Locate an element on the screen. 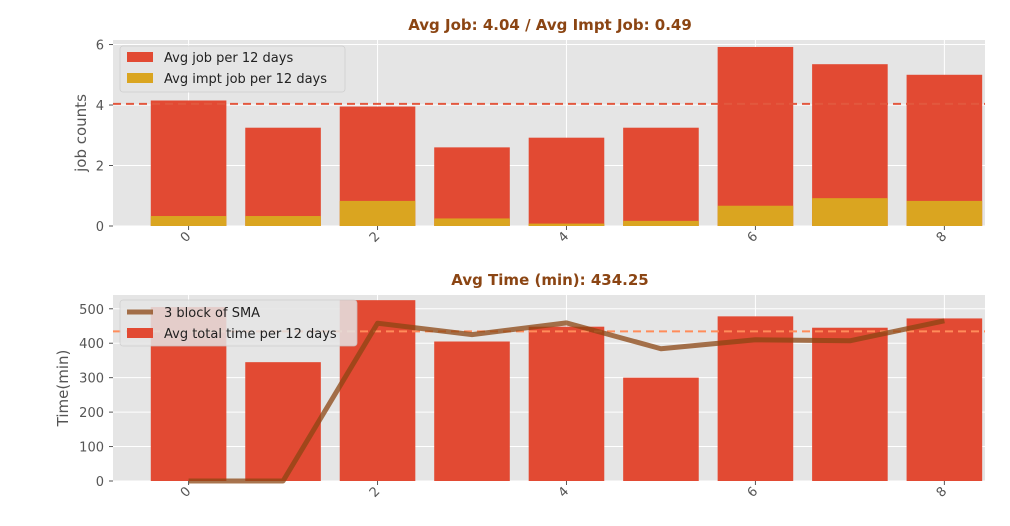 The image size is (1010, 526). legend-label-avg-impt-job: Avg impt job per 12 days is located at coordinates (245, 79).